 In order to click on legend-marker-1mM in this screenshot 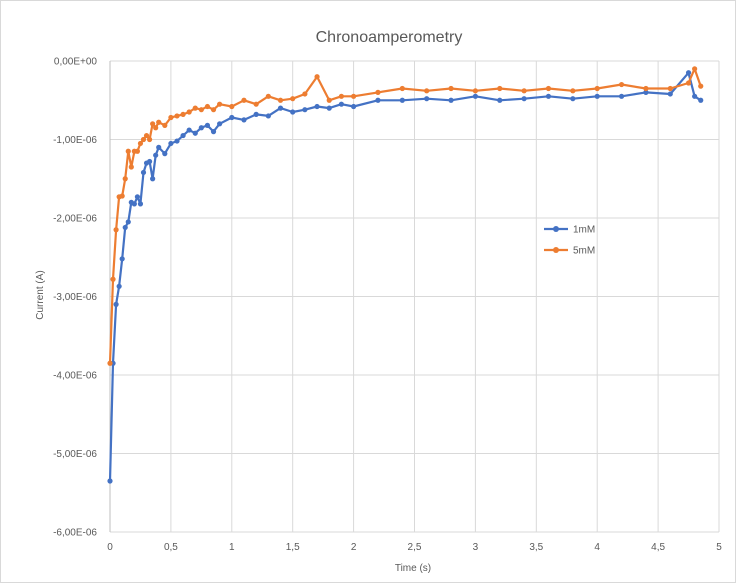, I will do `click(556, 229)`.